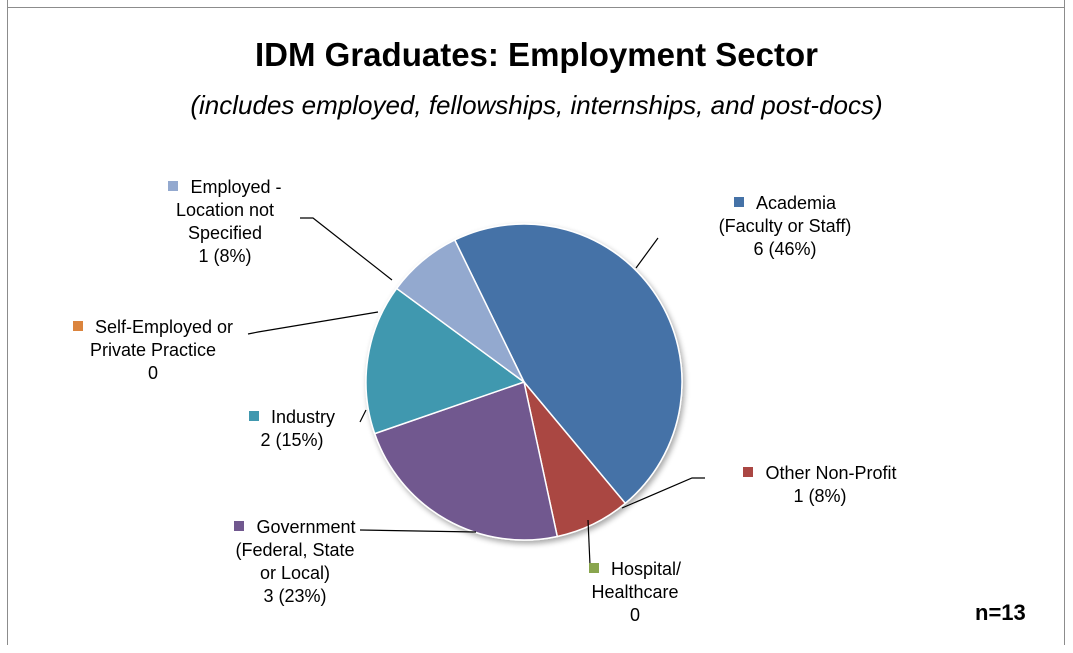 This screenshot has height=653, width=1073. What do you see at coordinates (295, 596) in the screenshot?
I see `slice-label-line: 3 (23%)` at bounding box center [295, 596].